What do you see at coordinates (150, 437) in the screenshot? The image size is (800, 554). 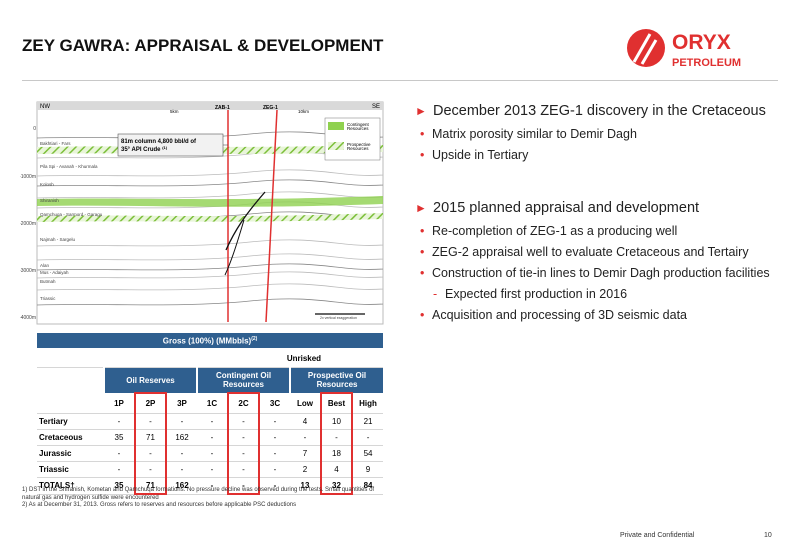 I see `table-cell: 71` at bounding box center [150, 437].